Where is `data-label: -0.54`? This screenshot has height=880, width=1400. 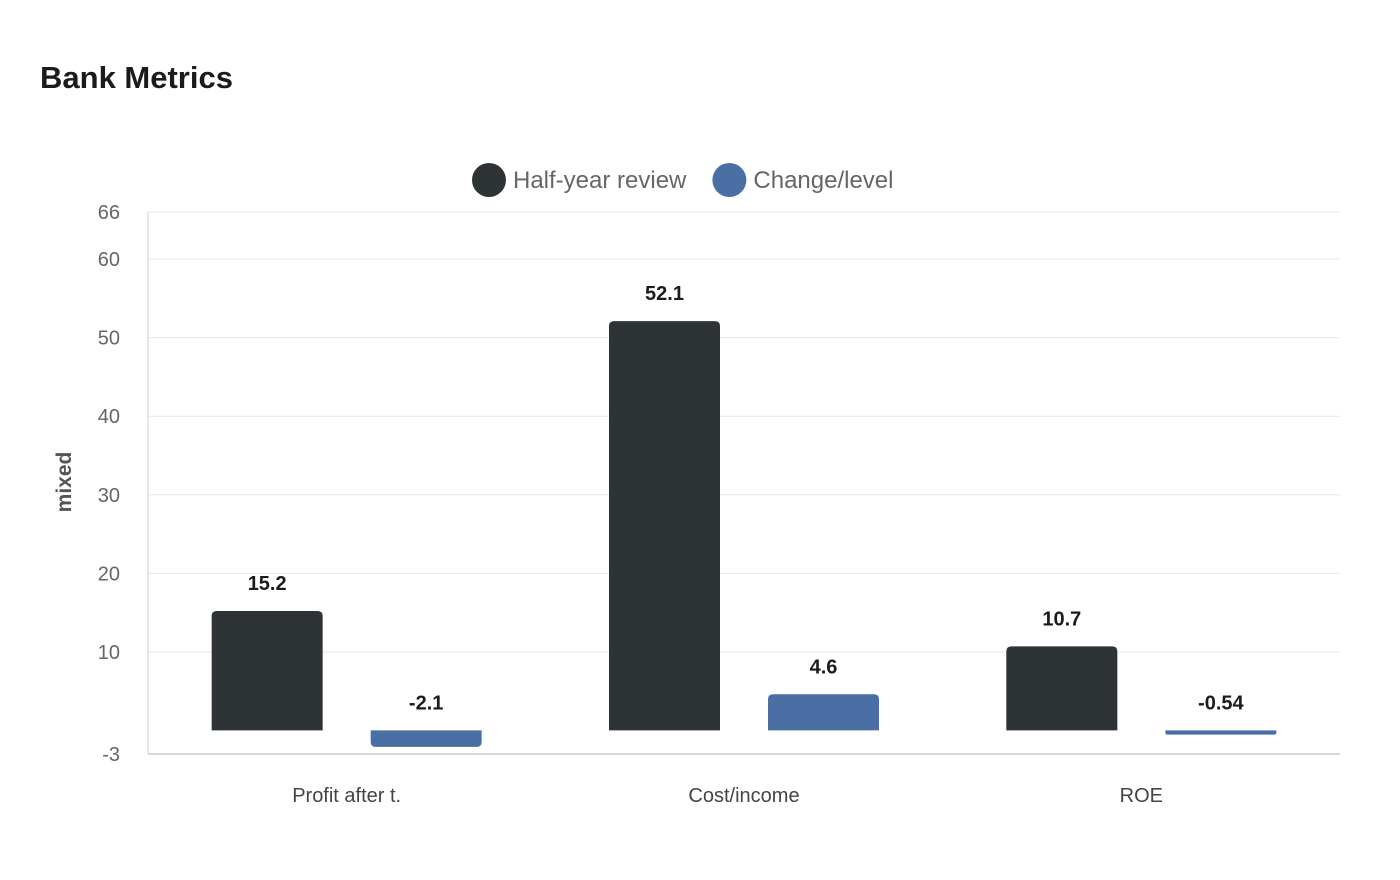 data-label: -0.54 is located at coordinates (1221, 703).